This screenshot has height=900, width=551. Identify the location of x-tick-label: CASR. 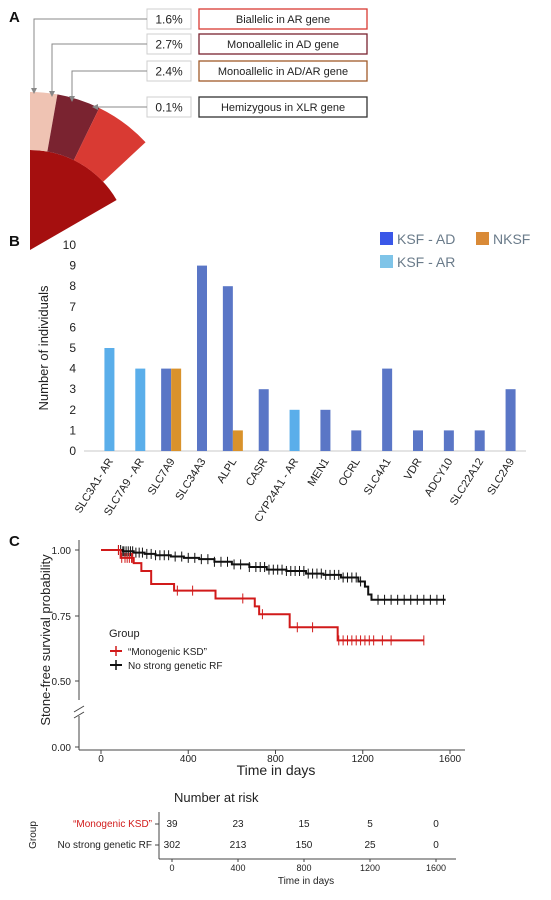
(257, 472).